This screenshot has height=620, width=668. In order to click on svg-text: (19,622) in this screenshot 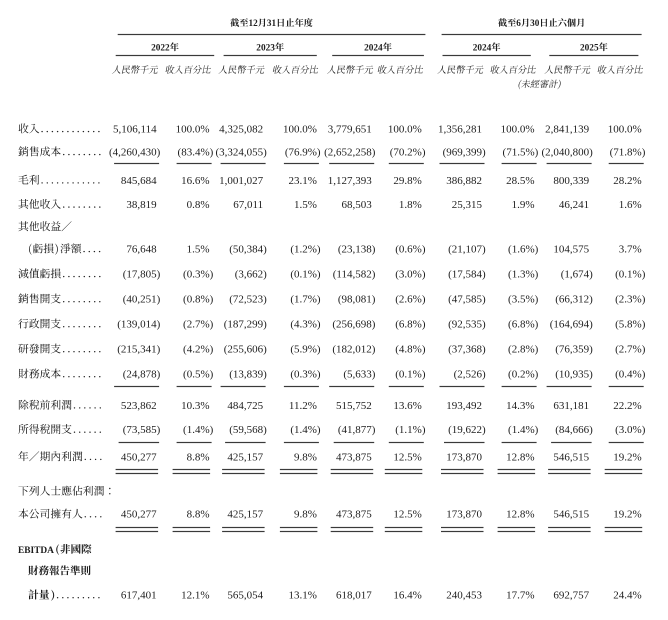, I will do `click(467, 430)`.